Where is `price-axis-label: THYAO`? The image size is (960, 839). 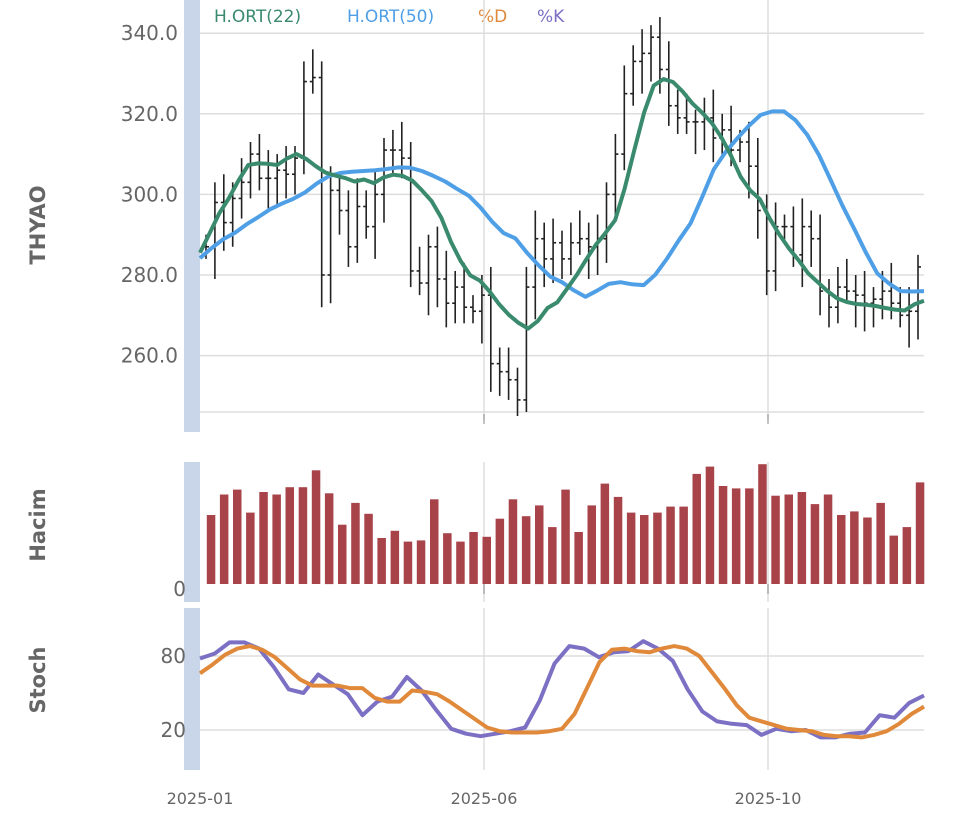 price-axis-label: THYAO is located at coordinates (38, 224).